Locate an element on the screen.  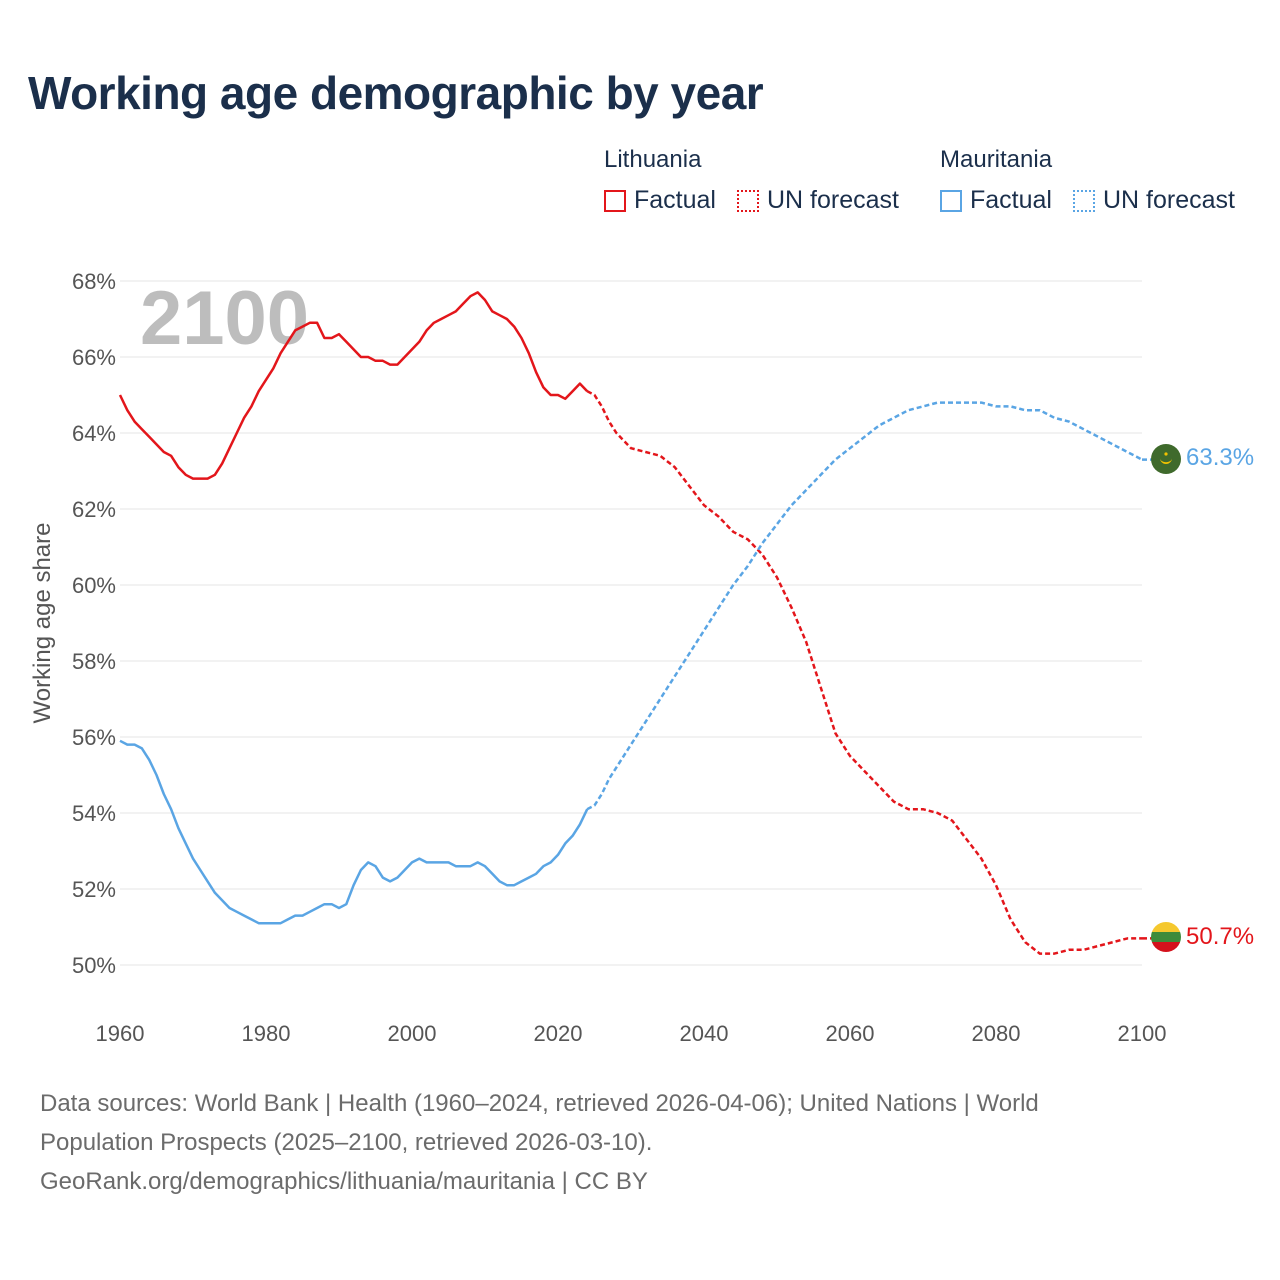
legend-lithuania-title: Lithuania is located at coordinates (653, 159).